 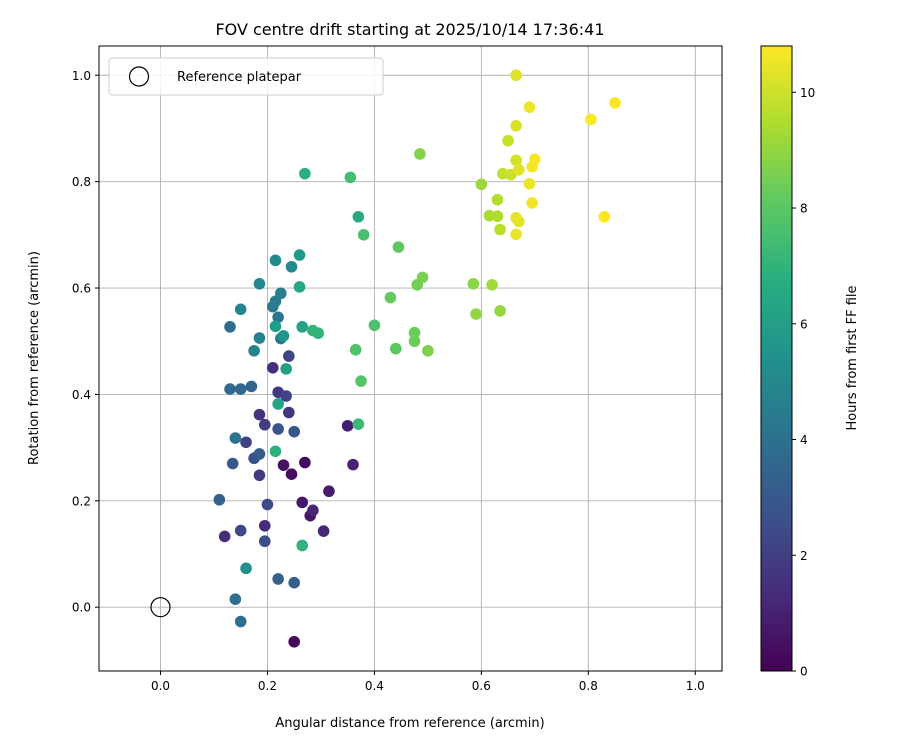 I want to click on reference-platepar-marker, so click(x=160, y=607).